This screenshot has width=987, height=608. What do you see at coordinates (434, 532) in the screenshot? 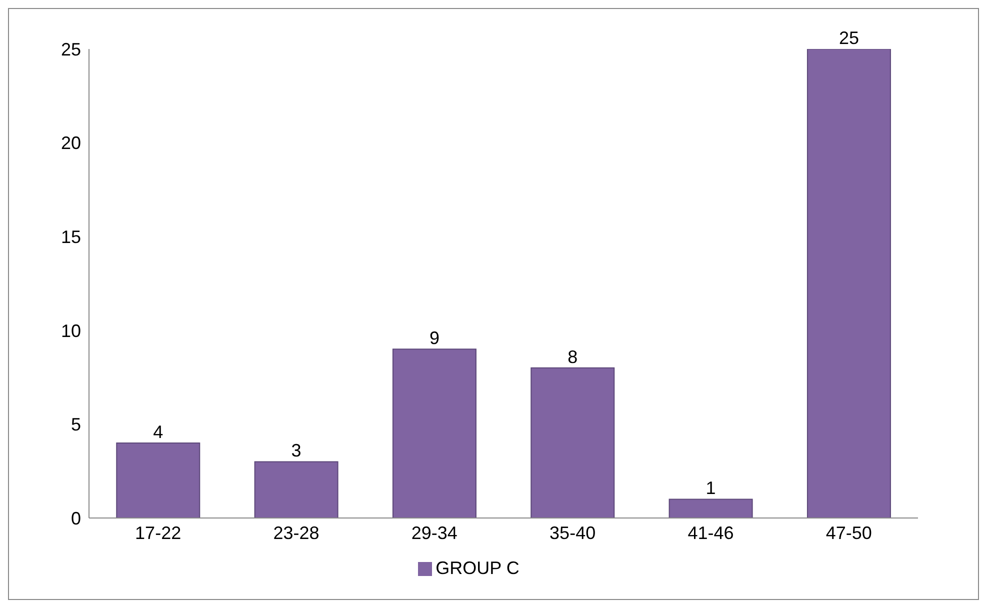
I see `x-tick-label: 29-34` at bounding box center [434, 532].